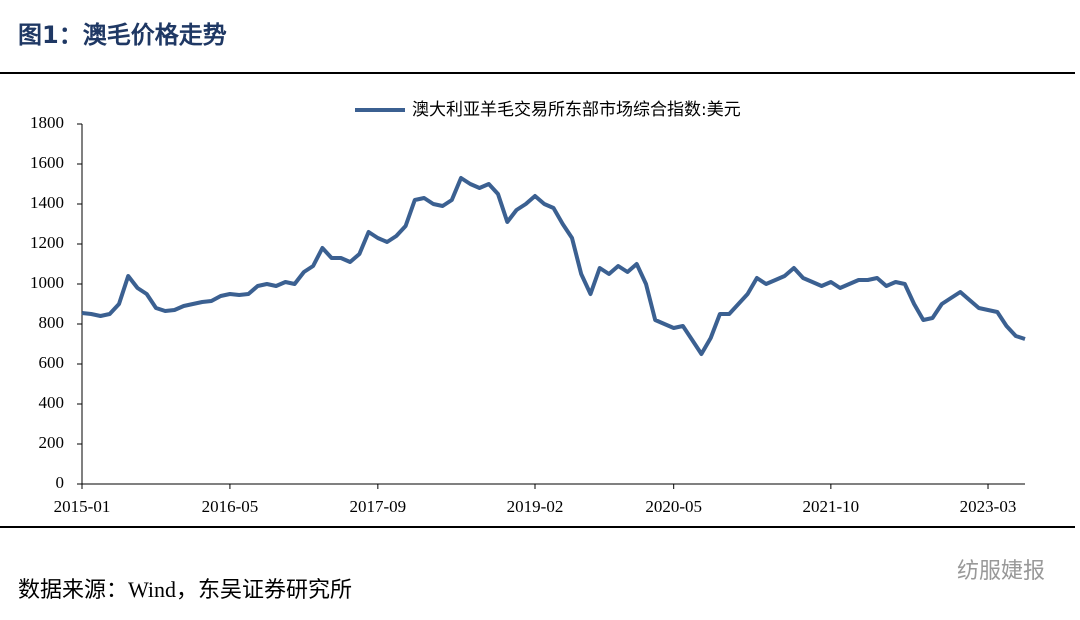  What do you see at coordinates (1001, 571) in the screenshot?
I see `watermark: 纺服婕报` at bounding box center [1001, 571].